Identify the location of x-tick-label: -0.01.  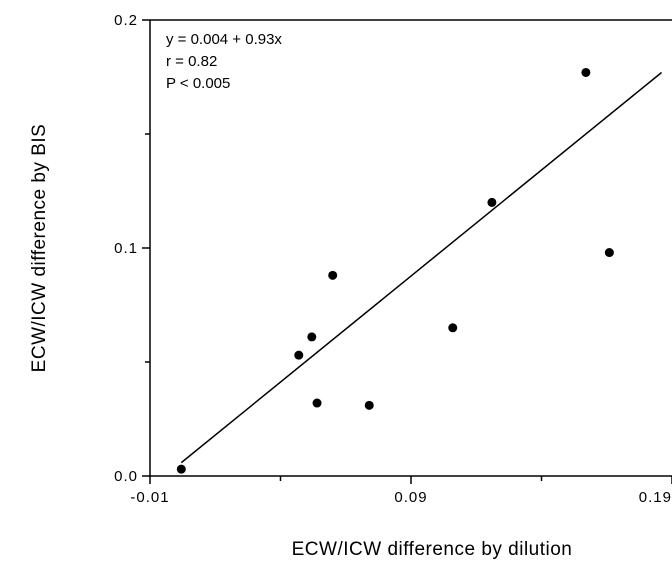
(149, 497).